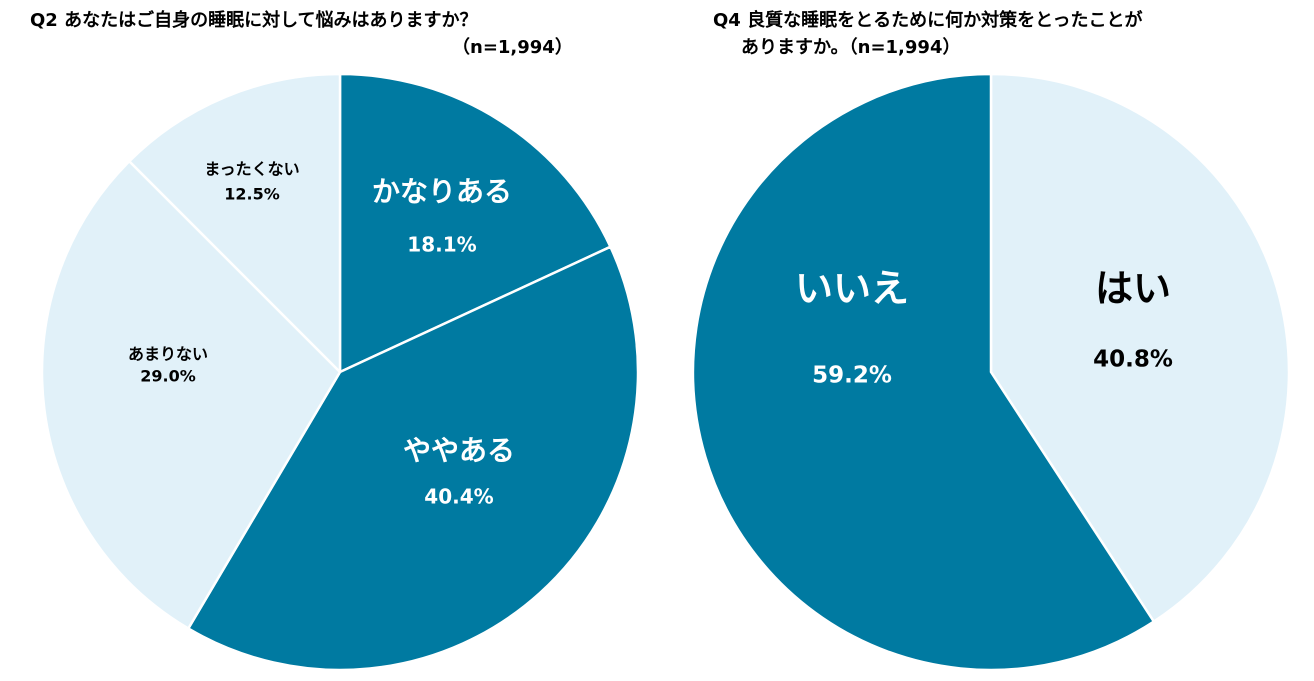 The image size is (1314, 681). I want to click on q2-slice-3-label: あまりない, so click(168, 354).